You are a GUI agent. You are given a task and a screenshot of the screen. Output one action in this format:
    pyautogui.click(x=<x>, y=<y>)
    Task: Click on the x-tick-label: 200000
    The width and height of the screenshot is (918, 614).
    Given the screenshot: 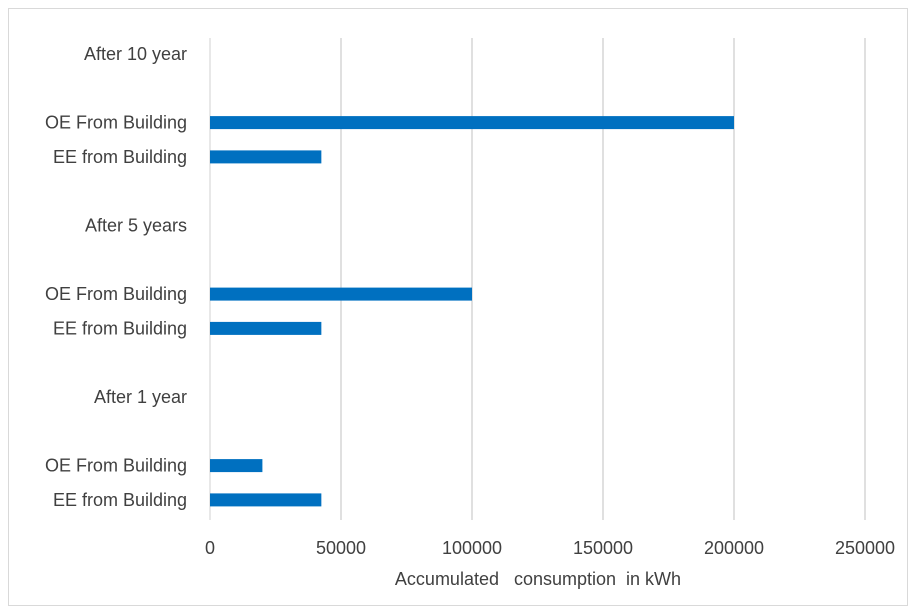 What is the action you would take?
    pyautogui.click(x=734, y=548)
    